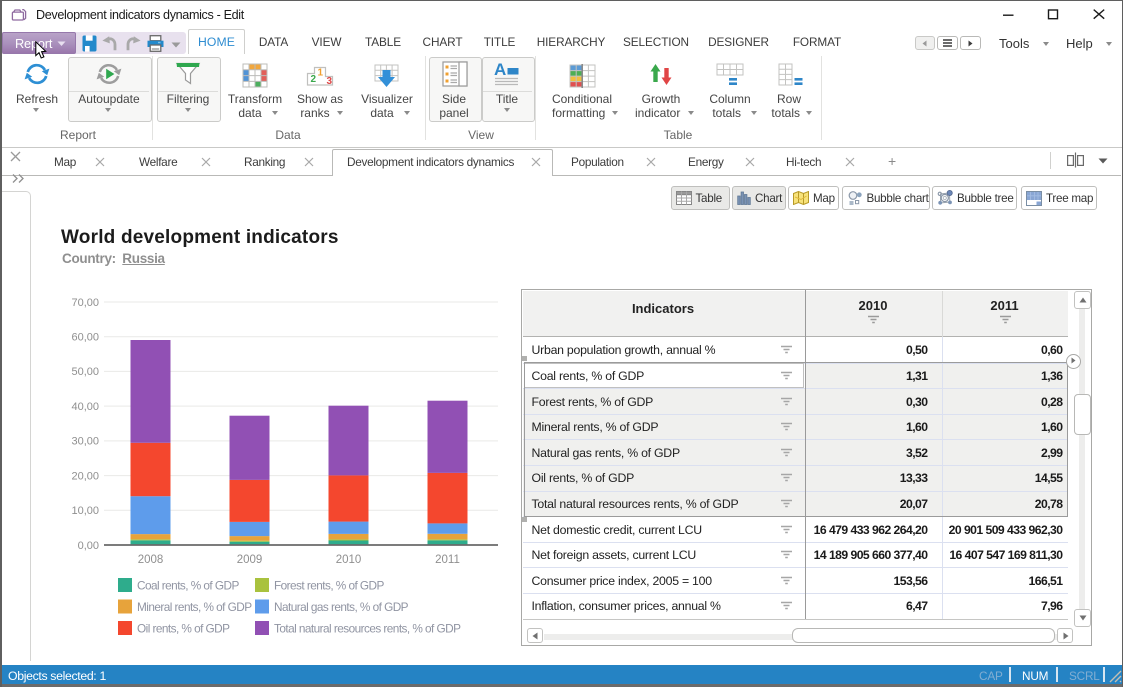 Image resolution: width=1123 pixels, height=687 pixels. What do you see at coordinates (349, 560) in the screenshot?
I see `svg-text: 2010` at bounding box center [349, 560].